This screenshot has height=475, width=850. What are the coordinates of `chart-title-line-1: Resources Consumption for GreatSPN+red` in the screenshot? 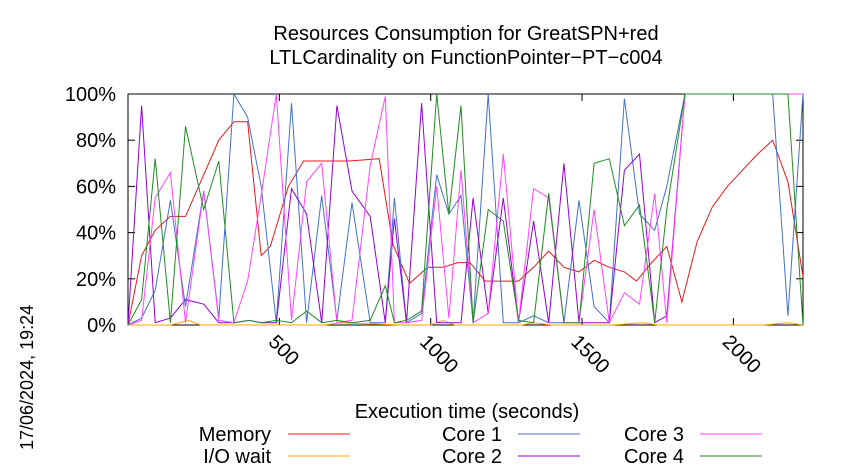 It's located at (465, 34).